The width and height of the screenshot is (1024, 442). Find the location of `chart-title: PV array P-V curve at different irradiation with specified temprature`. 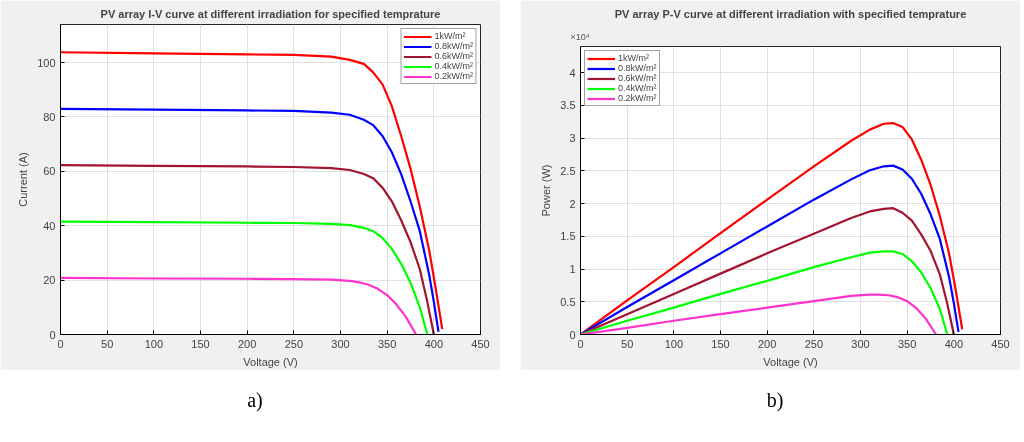

chart-title: PV array P-V curve at different irradiation with specified temprature is located at coordinates (790, 13).